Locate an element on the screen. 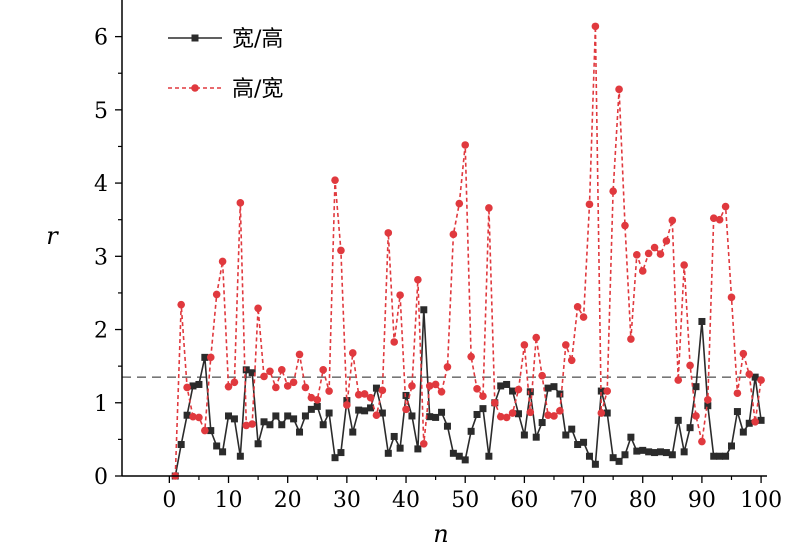  y-tick-label: 0 is located at coordinates (101, 477).